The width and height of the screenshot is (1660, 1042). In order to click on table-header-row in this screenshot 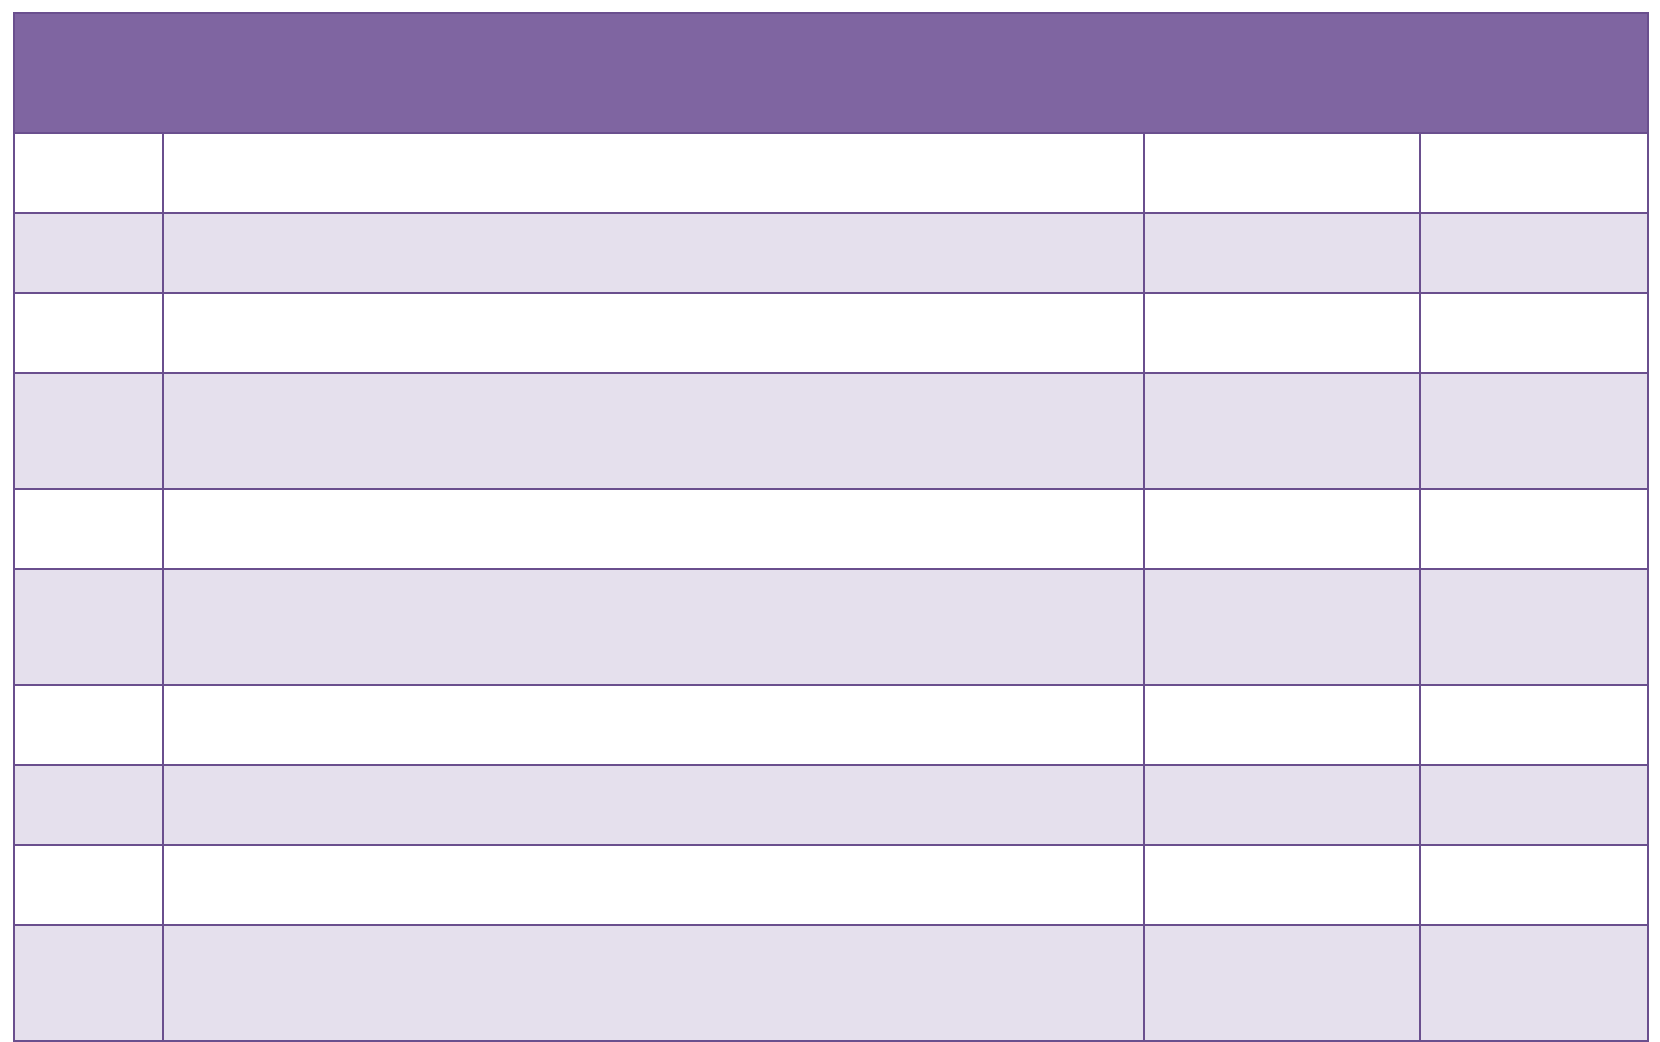, I will do `click(831, 73)`.